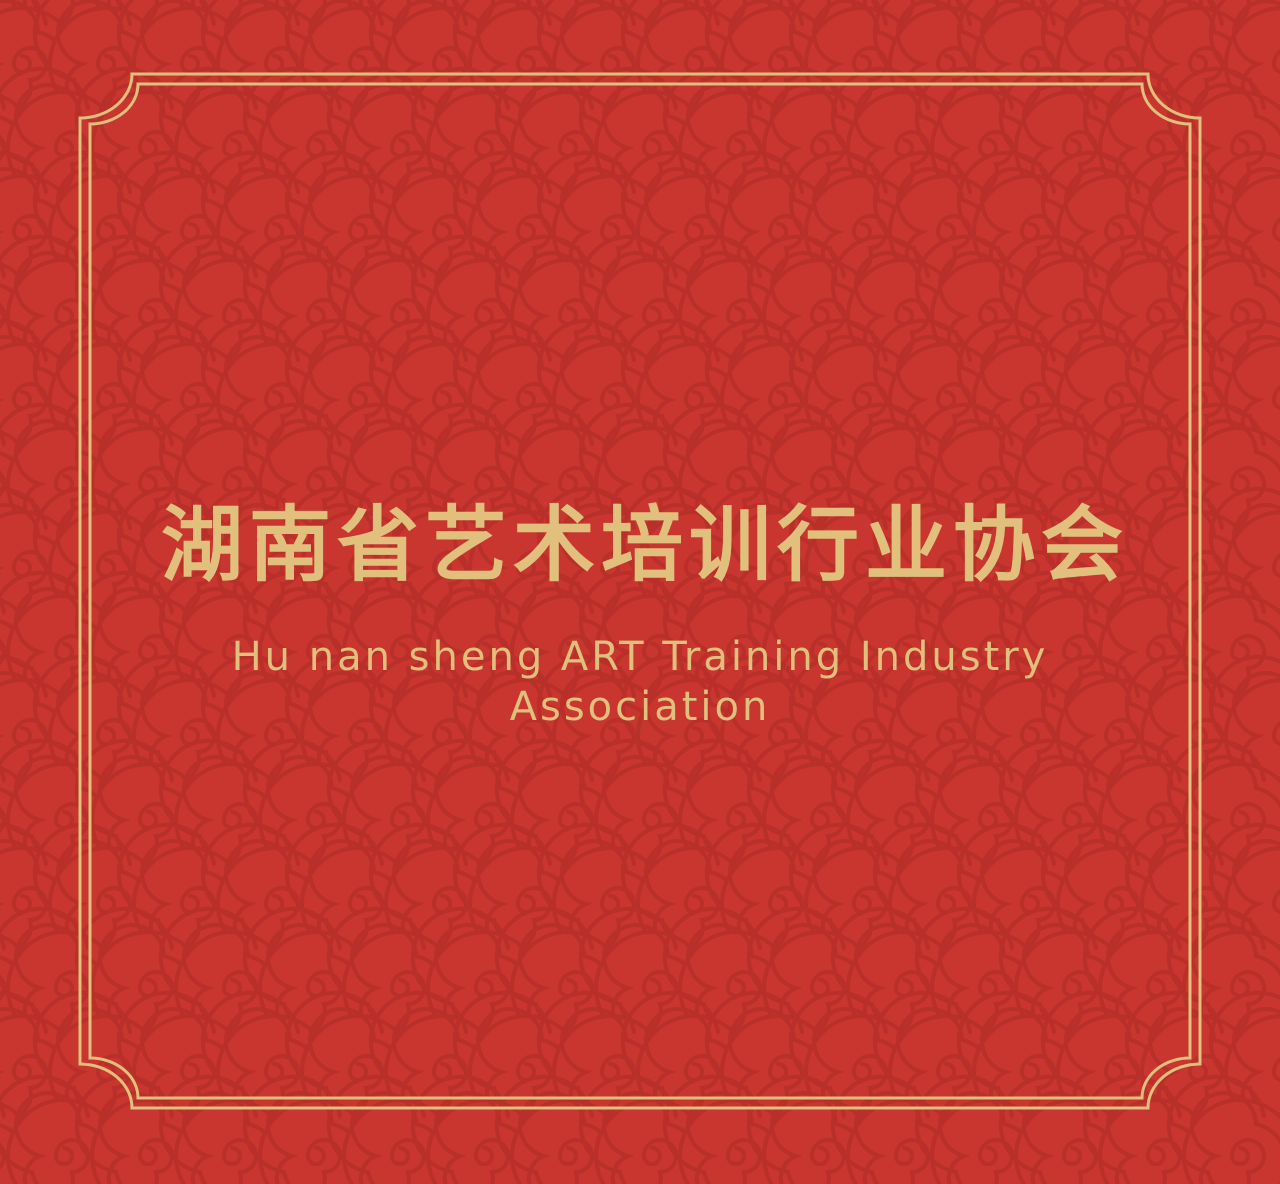 The width and height of the screenshot is (1280, 1184). I want to click on association-name-chinese: 湖南省艺术培训行业协会, so click(644, 545).